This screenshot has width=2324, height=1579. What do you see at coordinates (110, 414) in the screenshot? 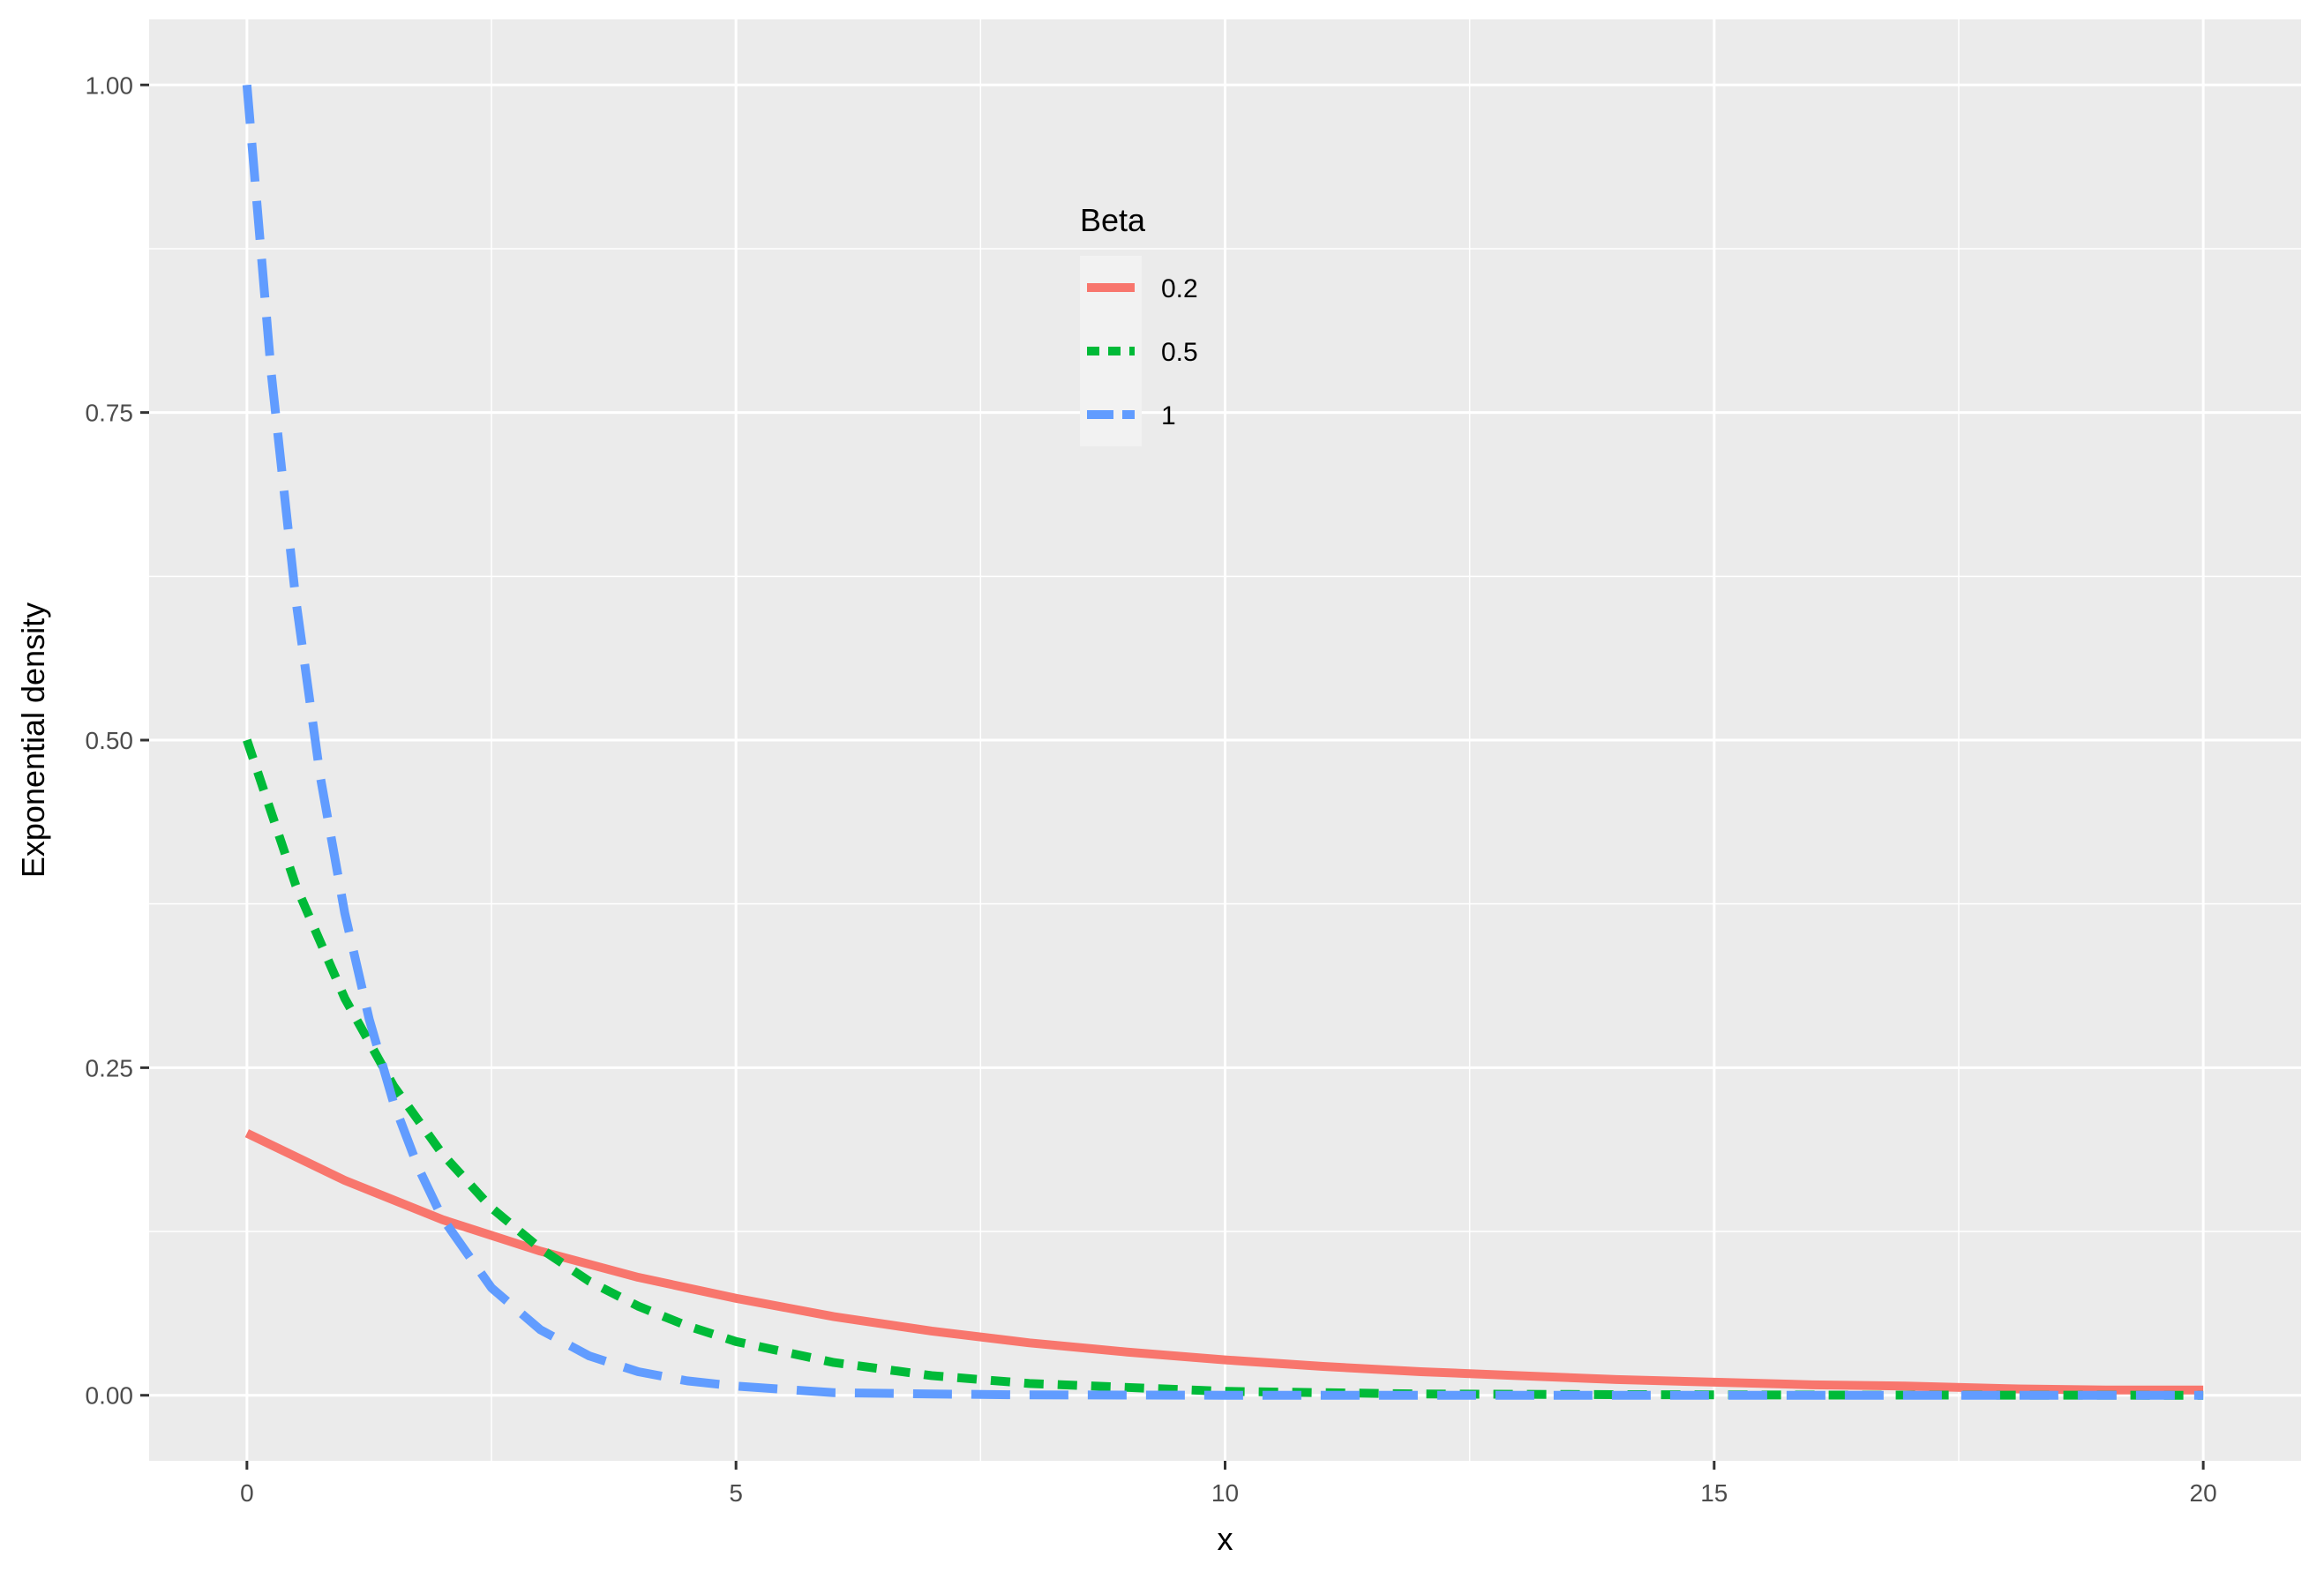
I see `y-tick-label: 0.75` at bounding box center [110, 414].